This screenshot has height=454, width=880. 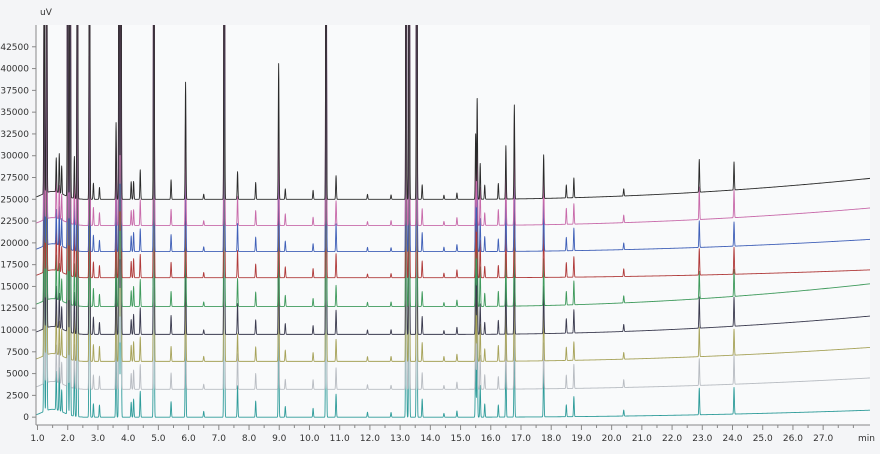 I want to click on x-tick-label: 19.0, so click(x=581, y=439).